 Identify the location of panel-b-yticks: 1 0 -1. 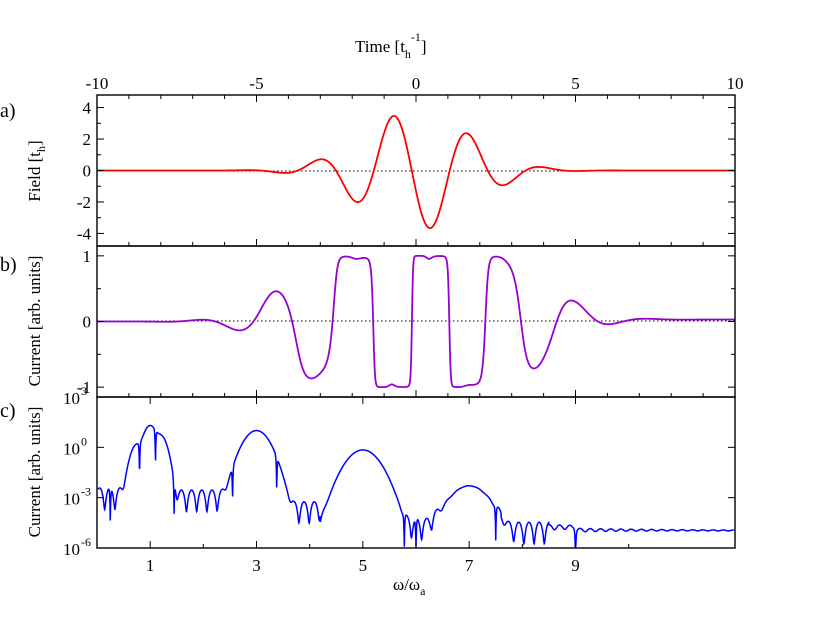
(84, 322).